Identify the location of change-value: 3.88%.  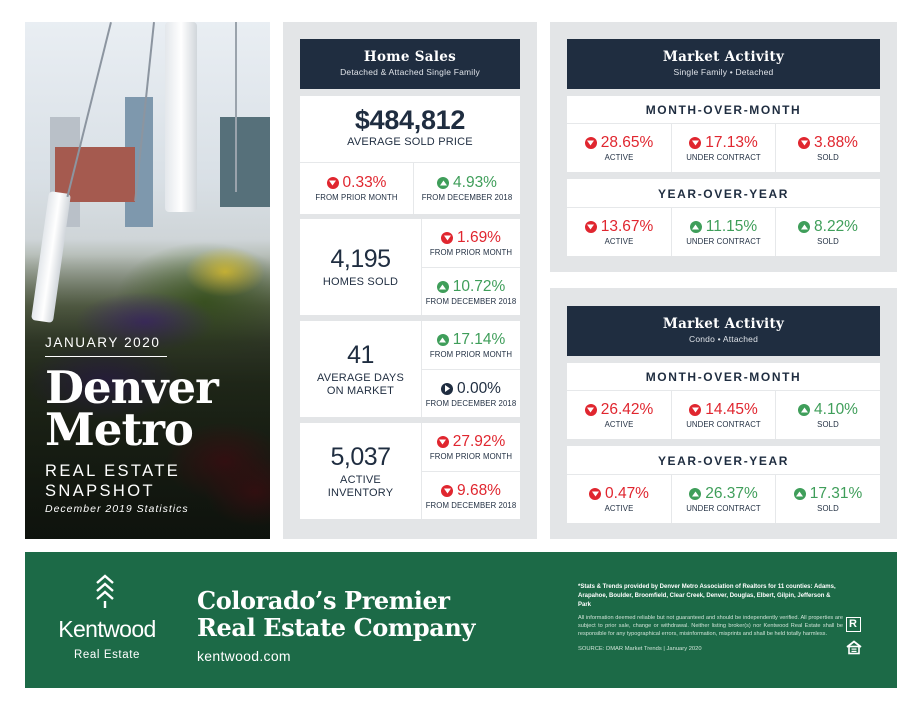
(828, 143).